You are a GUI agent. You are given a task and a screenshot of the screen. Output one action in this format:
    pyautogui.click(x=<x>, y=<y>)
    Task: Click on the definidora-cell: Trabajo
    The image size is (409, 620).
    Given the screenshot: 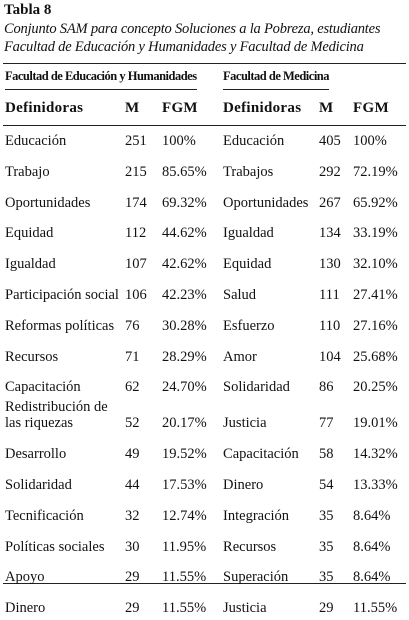 What is the action you would take?
    pyautogui.click(x=27, y=171)
    